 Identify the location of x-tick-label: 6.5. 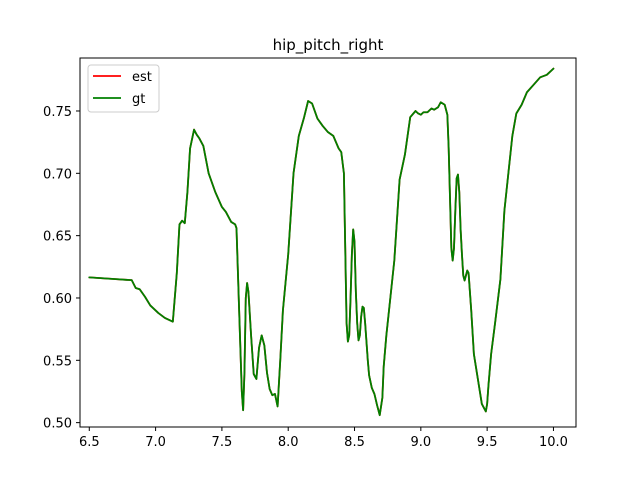
(89, 442).